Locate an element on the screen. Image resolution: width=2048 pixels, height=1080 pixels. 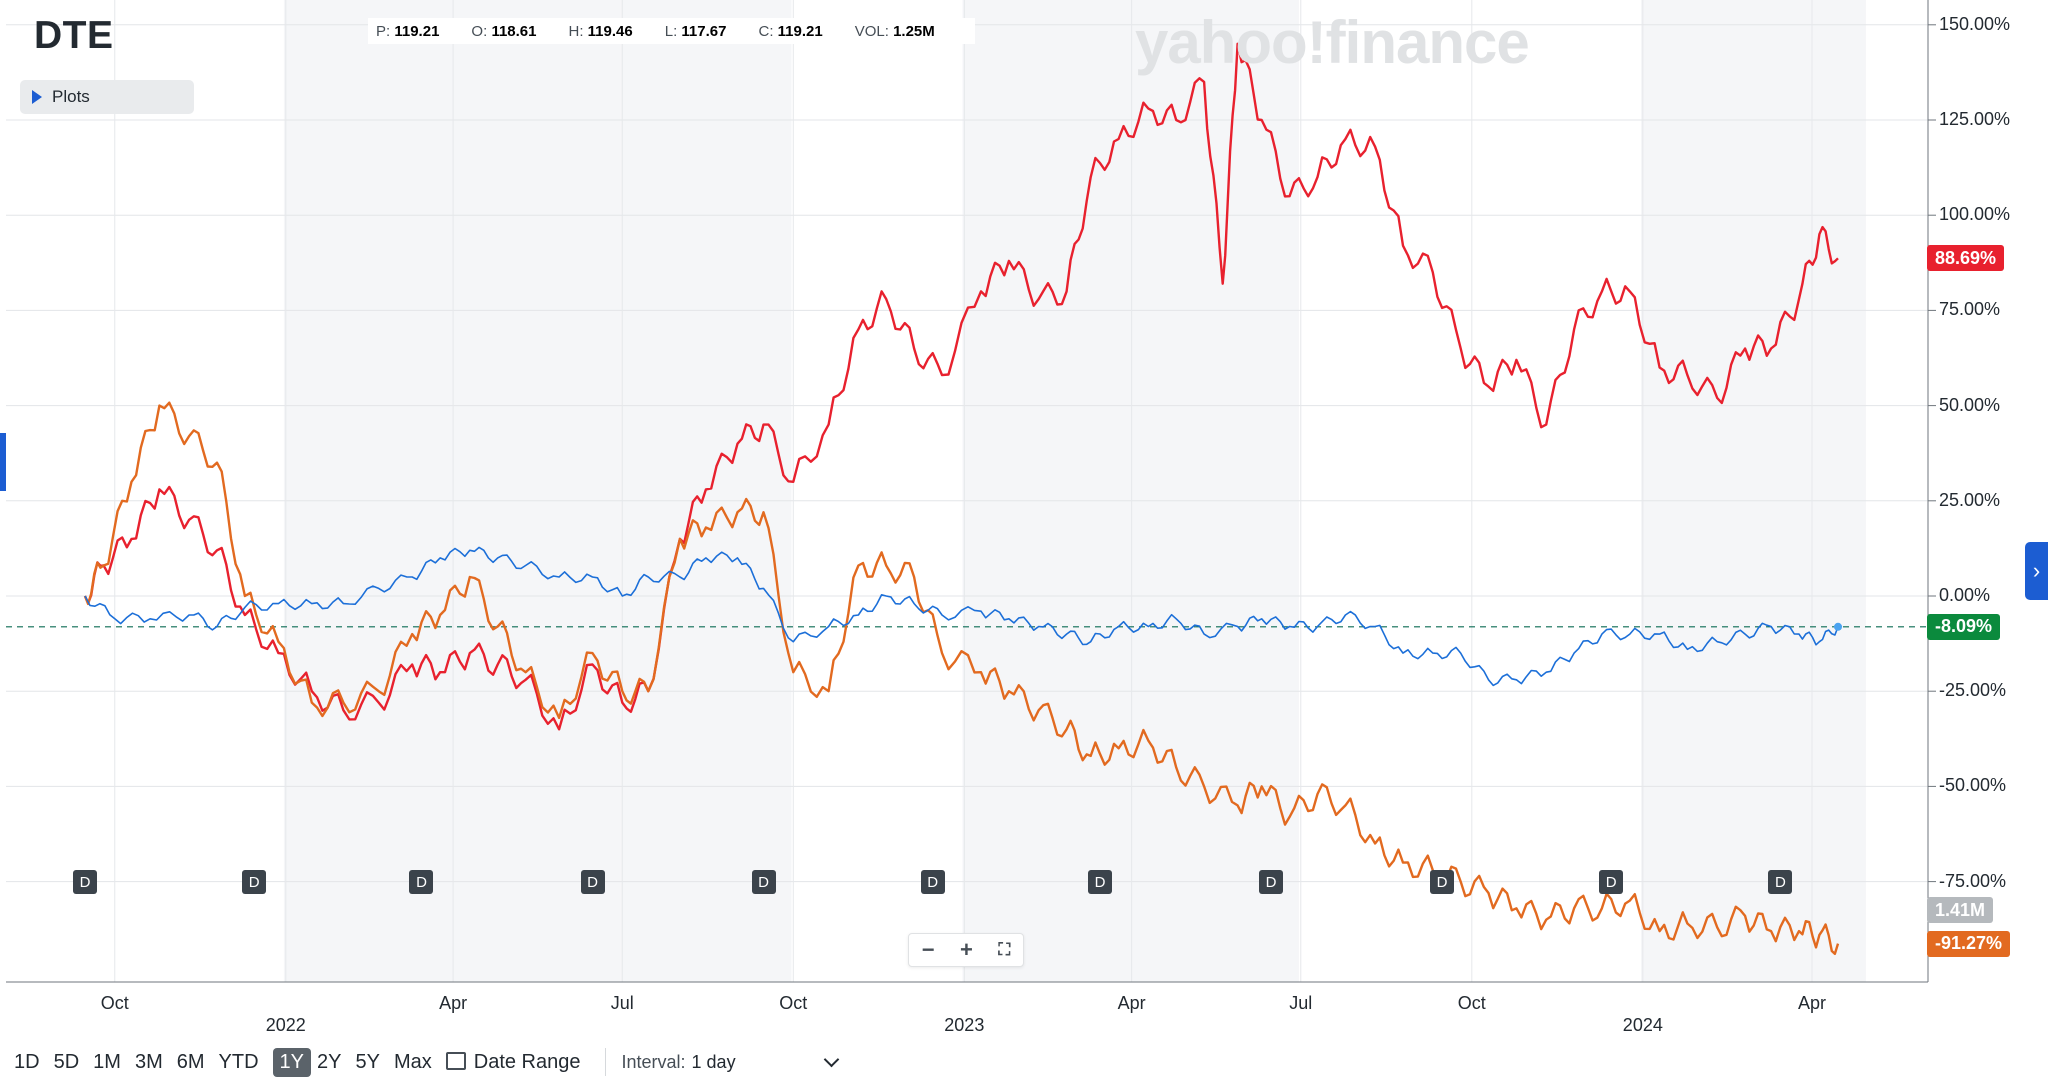
zoom-in-button: + is located at coordinates (966, 949).